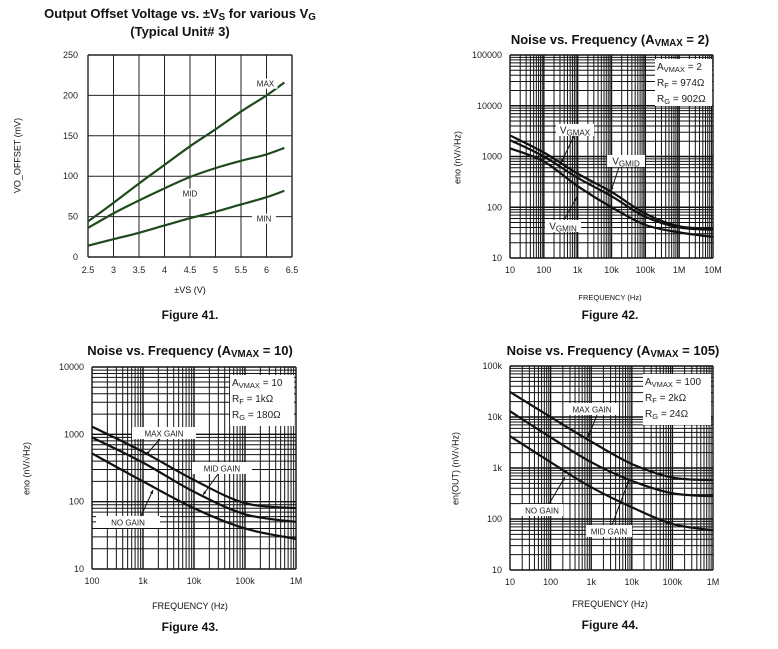 The height and width of the screenshot is (649, 778). I want to click on fig41-title-sub-g: G, so click(312, 17).